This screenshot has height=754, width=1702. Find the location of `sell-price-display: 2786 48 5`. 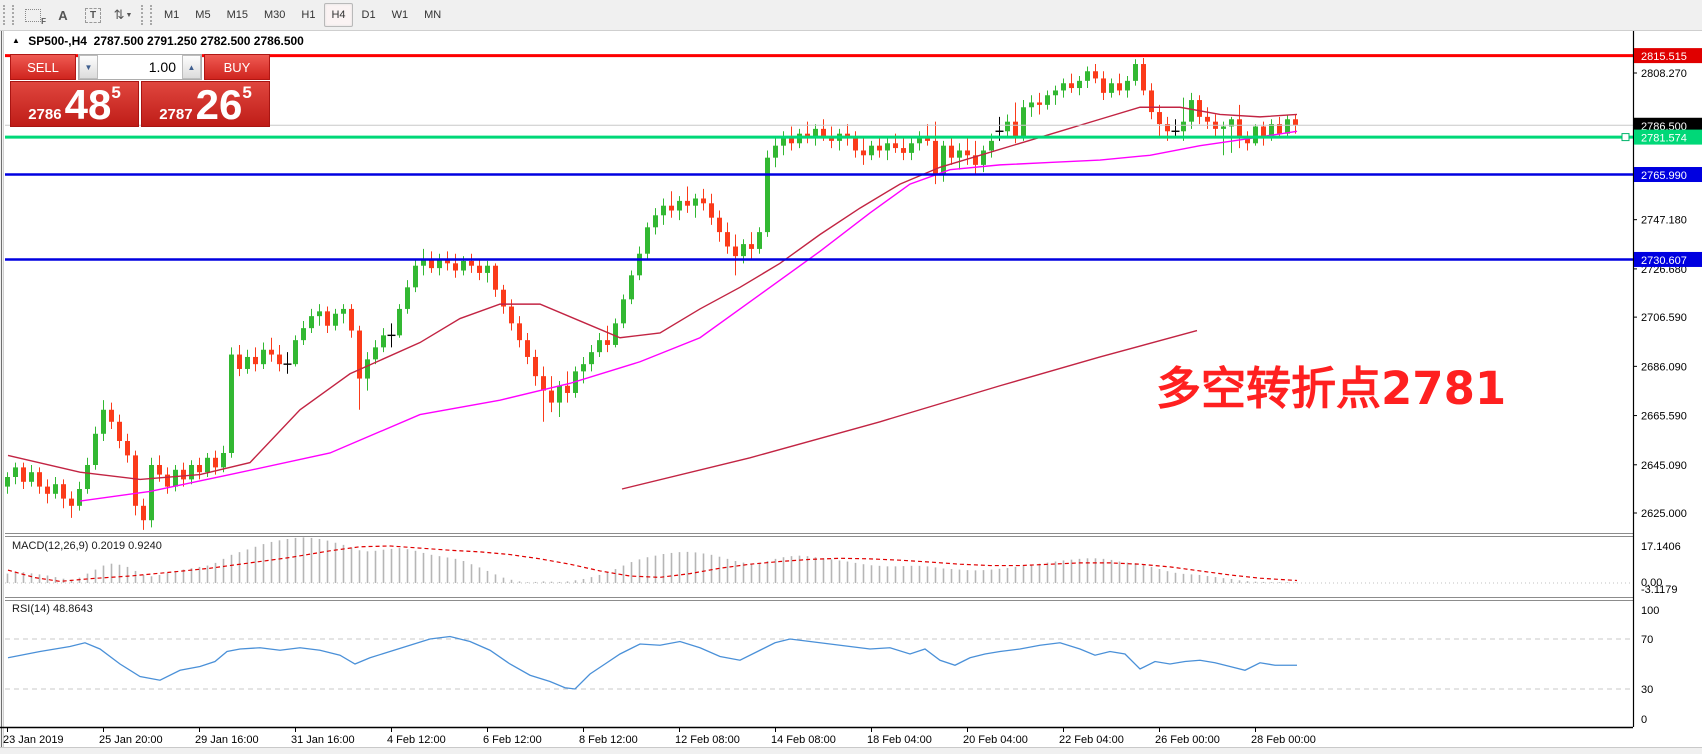

sell-price-display: 2786 48 5 is located at coordinates (74, 104).